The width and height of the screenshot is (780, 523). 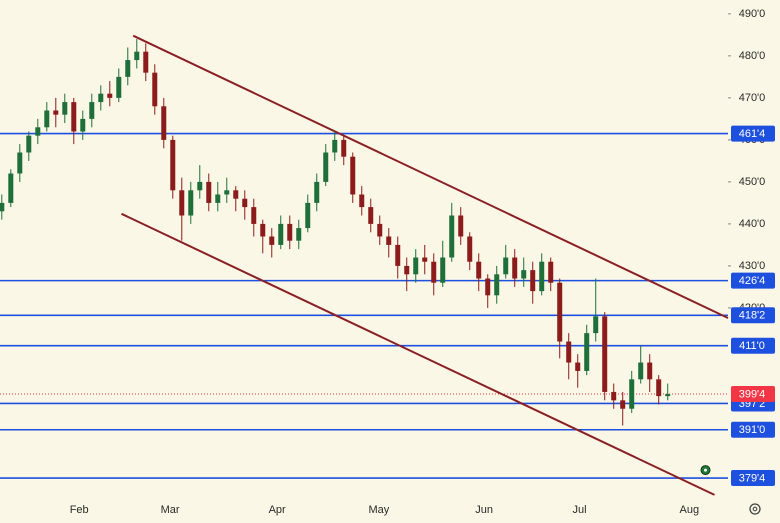 What do you see at coordinates (706, 470) in the screenshot?
I see `event-marker-dot` at bounding box center [706, 470].